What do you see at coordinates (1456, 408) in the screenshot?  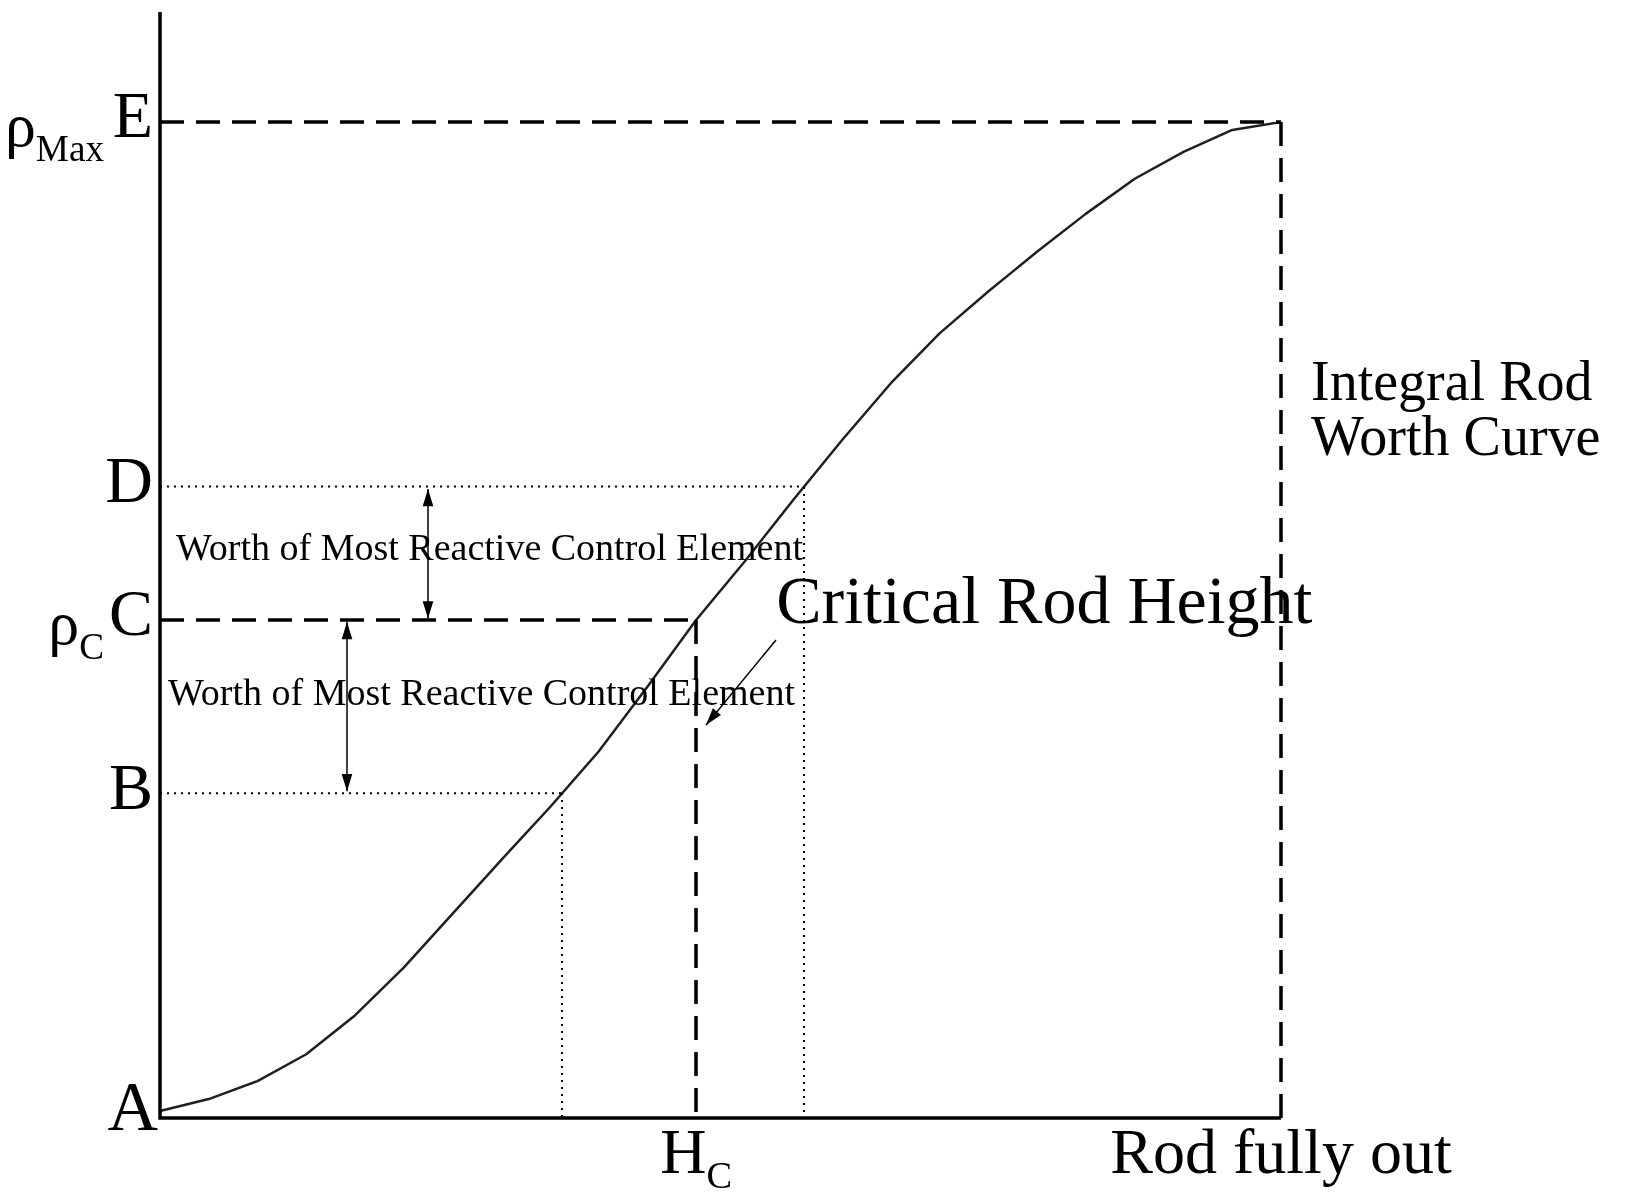 I see `text: Integral Rod Worth Curve` at bounding box center [1456, 408].